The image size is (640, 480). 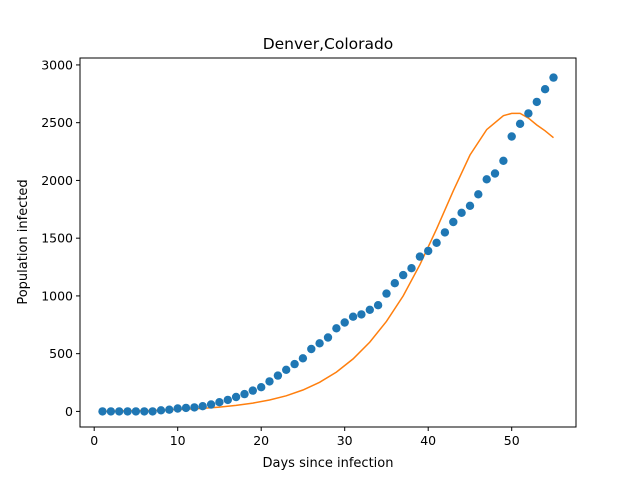 What do you see at coordinates (23, 241) in the screenshot?
I see `y-axis-label: Population infected` at bounding box center [23, 241].